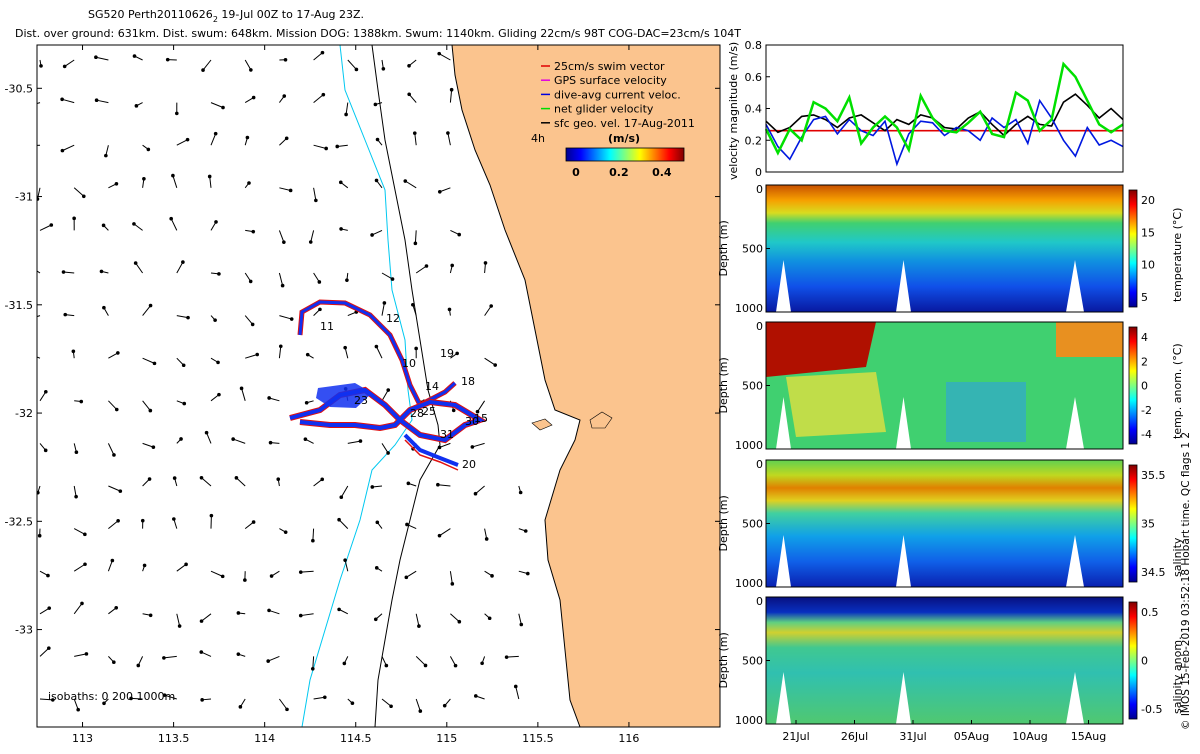 The width and height of the screenshot is (1200, 754). What do you see at coordinates (472, 421) in the screenshot?
I see `track-day-label: 30` at bounding box center [472, 421].